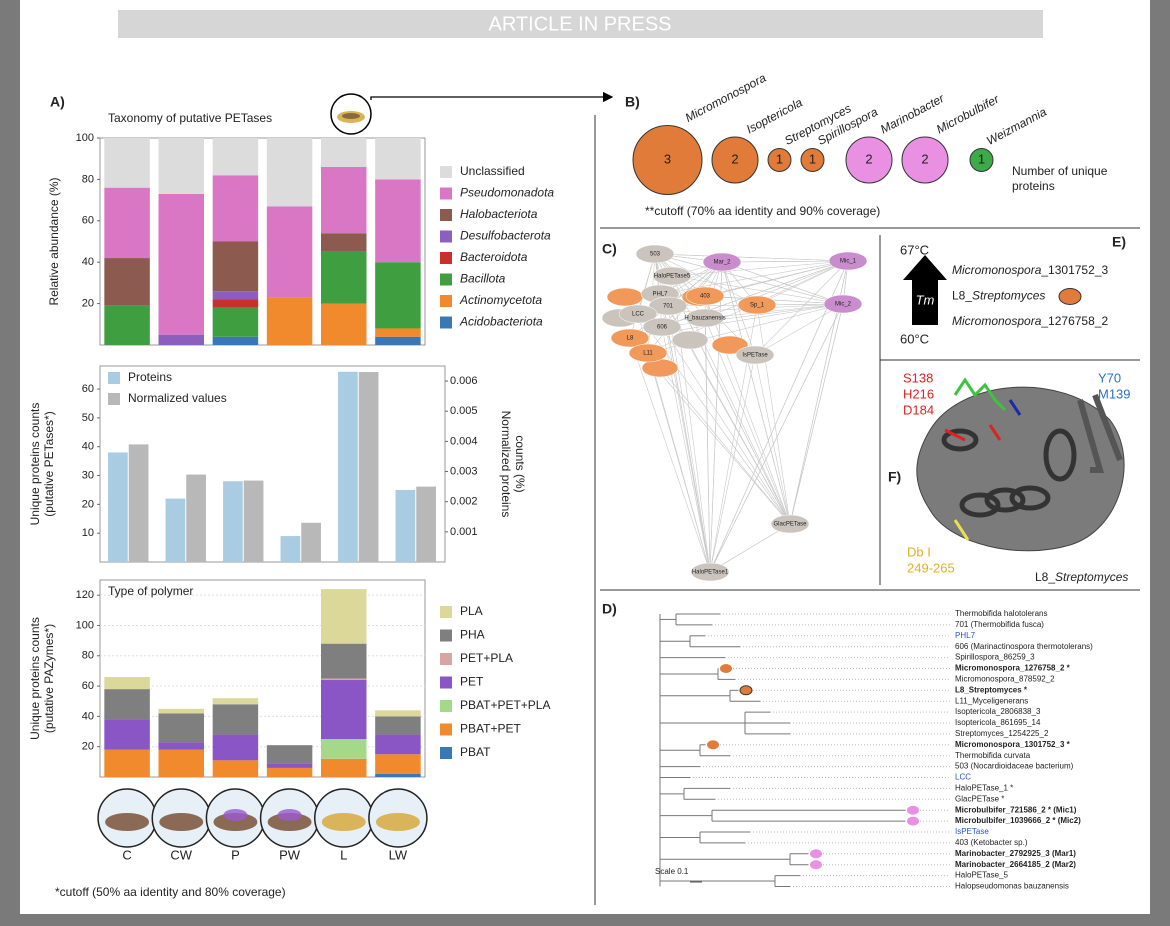  What do you see at coordinates (127, 818) in the screenshot?
I see `petri-dish` at bounding box center [127, 818].